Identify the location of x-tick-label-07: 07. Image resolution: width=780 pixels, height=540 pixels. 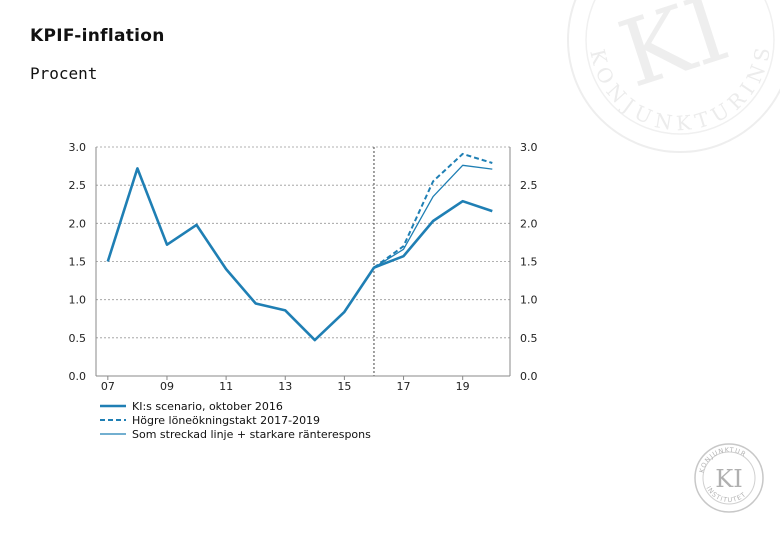
(108, 386).